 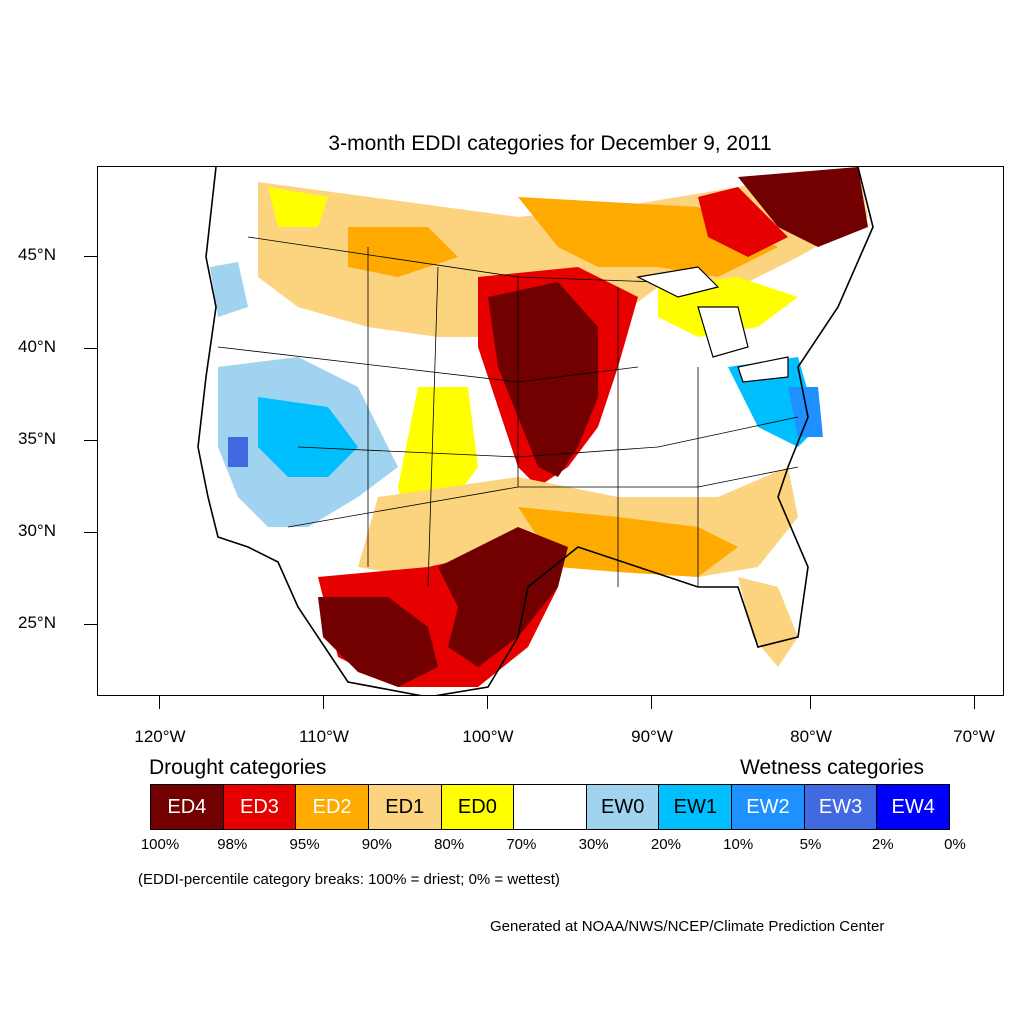 What do you see at coordinates (332, 807) in the screenshot?
I see `legend-box-ed2: ED2` at bounding box center [332, 807].